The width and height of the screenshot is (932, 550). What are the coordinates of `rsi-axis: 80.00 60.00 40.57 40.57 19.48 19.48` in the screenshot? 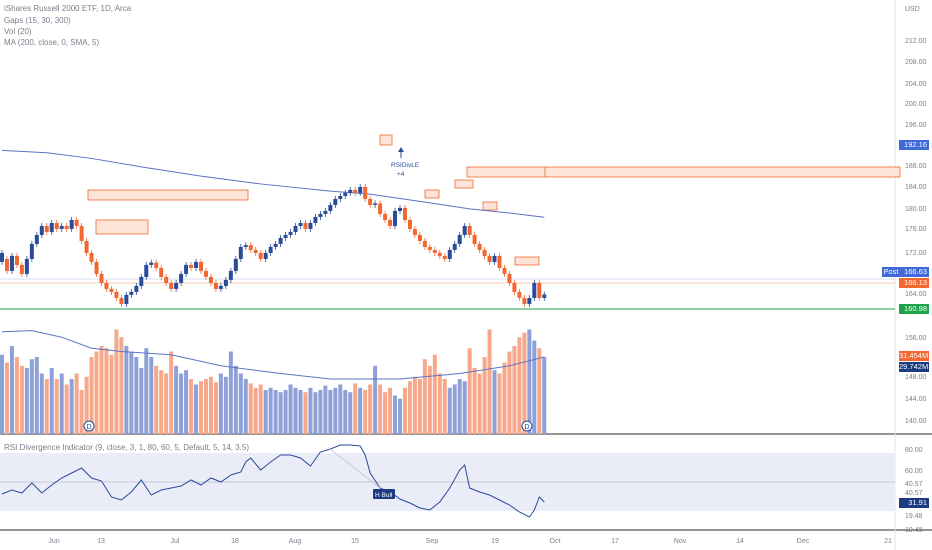 It's located at (914, 490).